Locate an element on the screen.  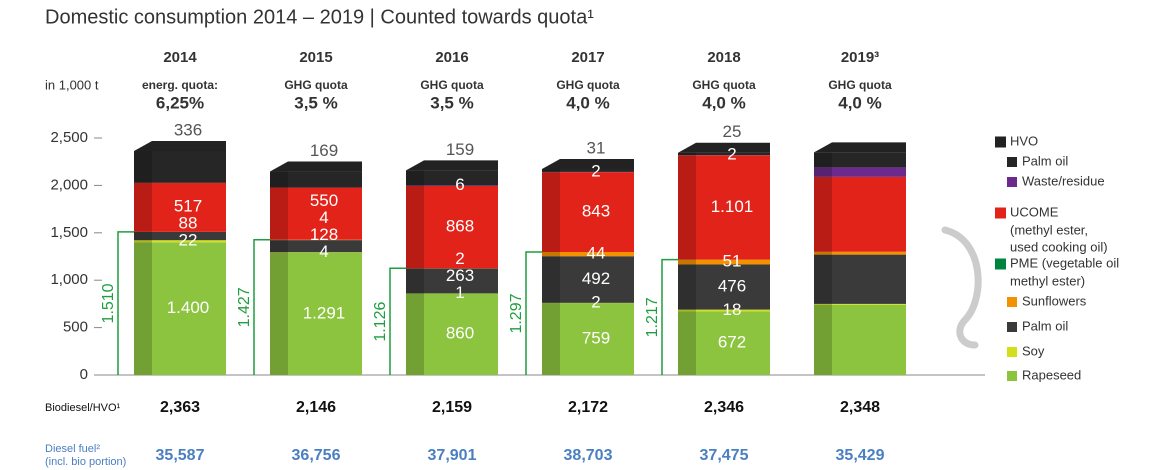
y-axis-label: in 1,000 t is located at coordinates (72, 84).